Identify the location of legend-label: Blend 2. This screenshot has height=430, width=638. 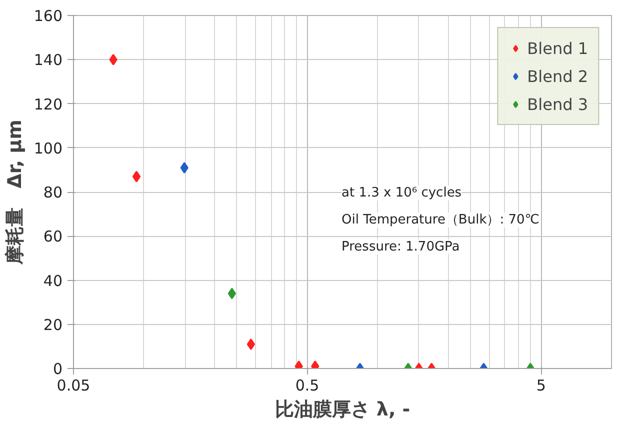
(557, 76).